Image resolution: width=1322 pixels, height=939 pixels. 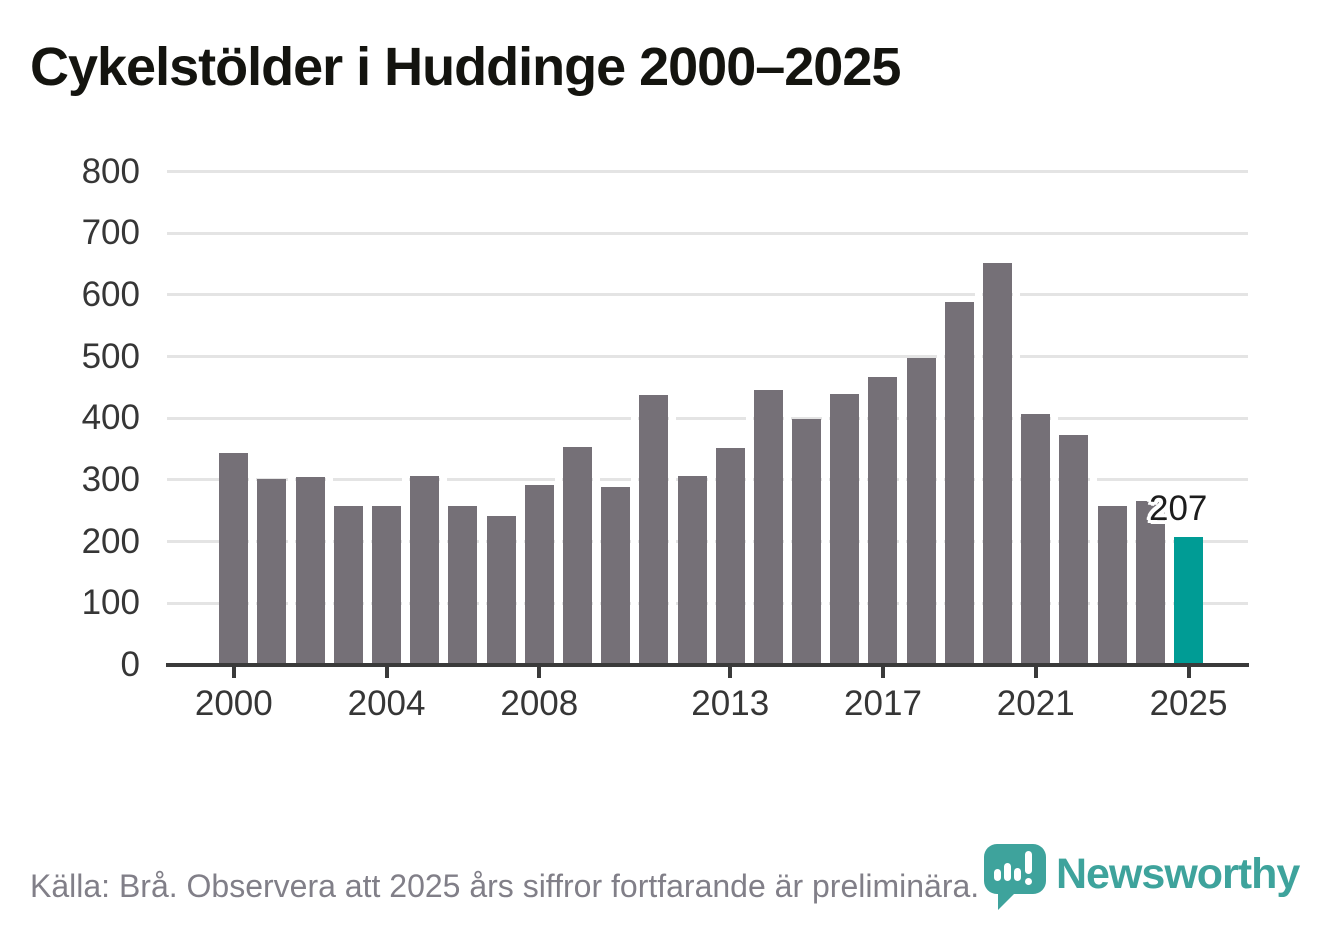 I want to click on x-tick-mark-2013, so click(x=730, y=672).